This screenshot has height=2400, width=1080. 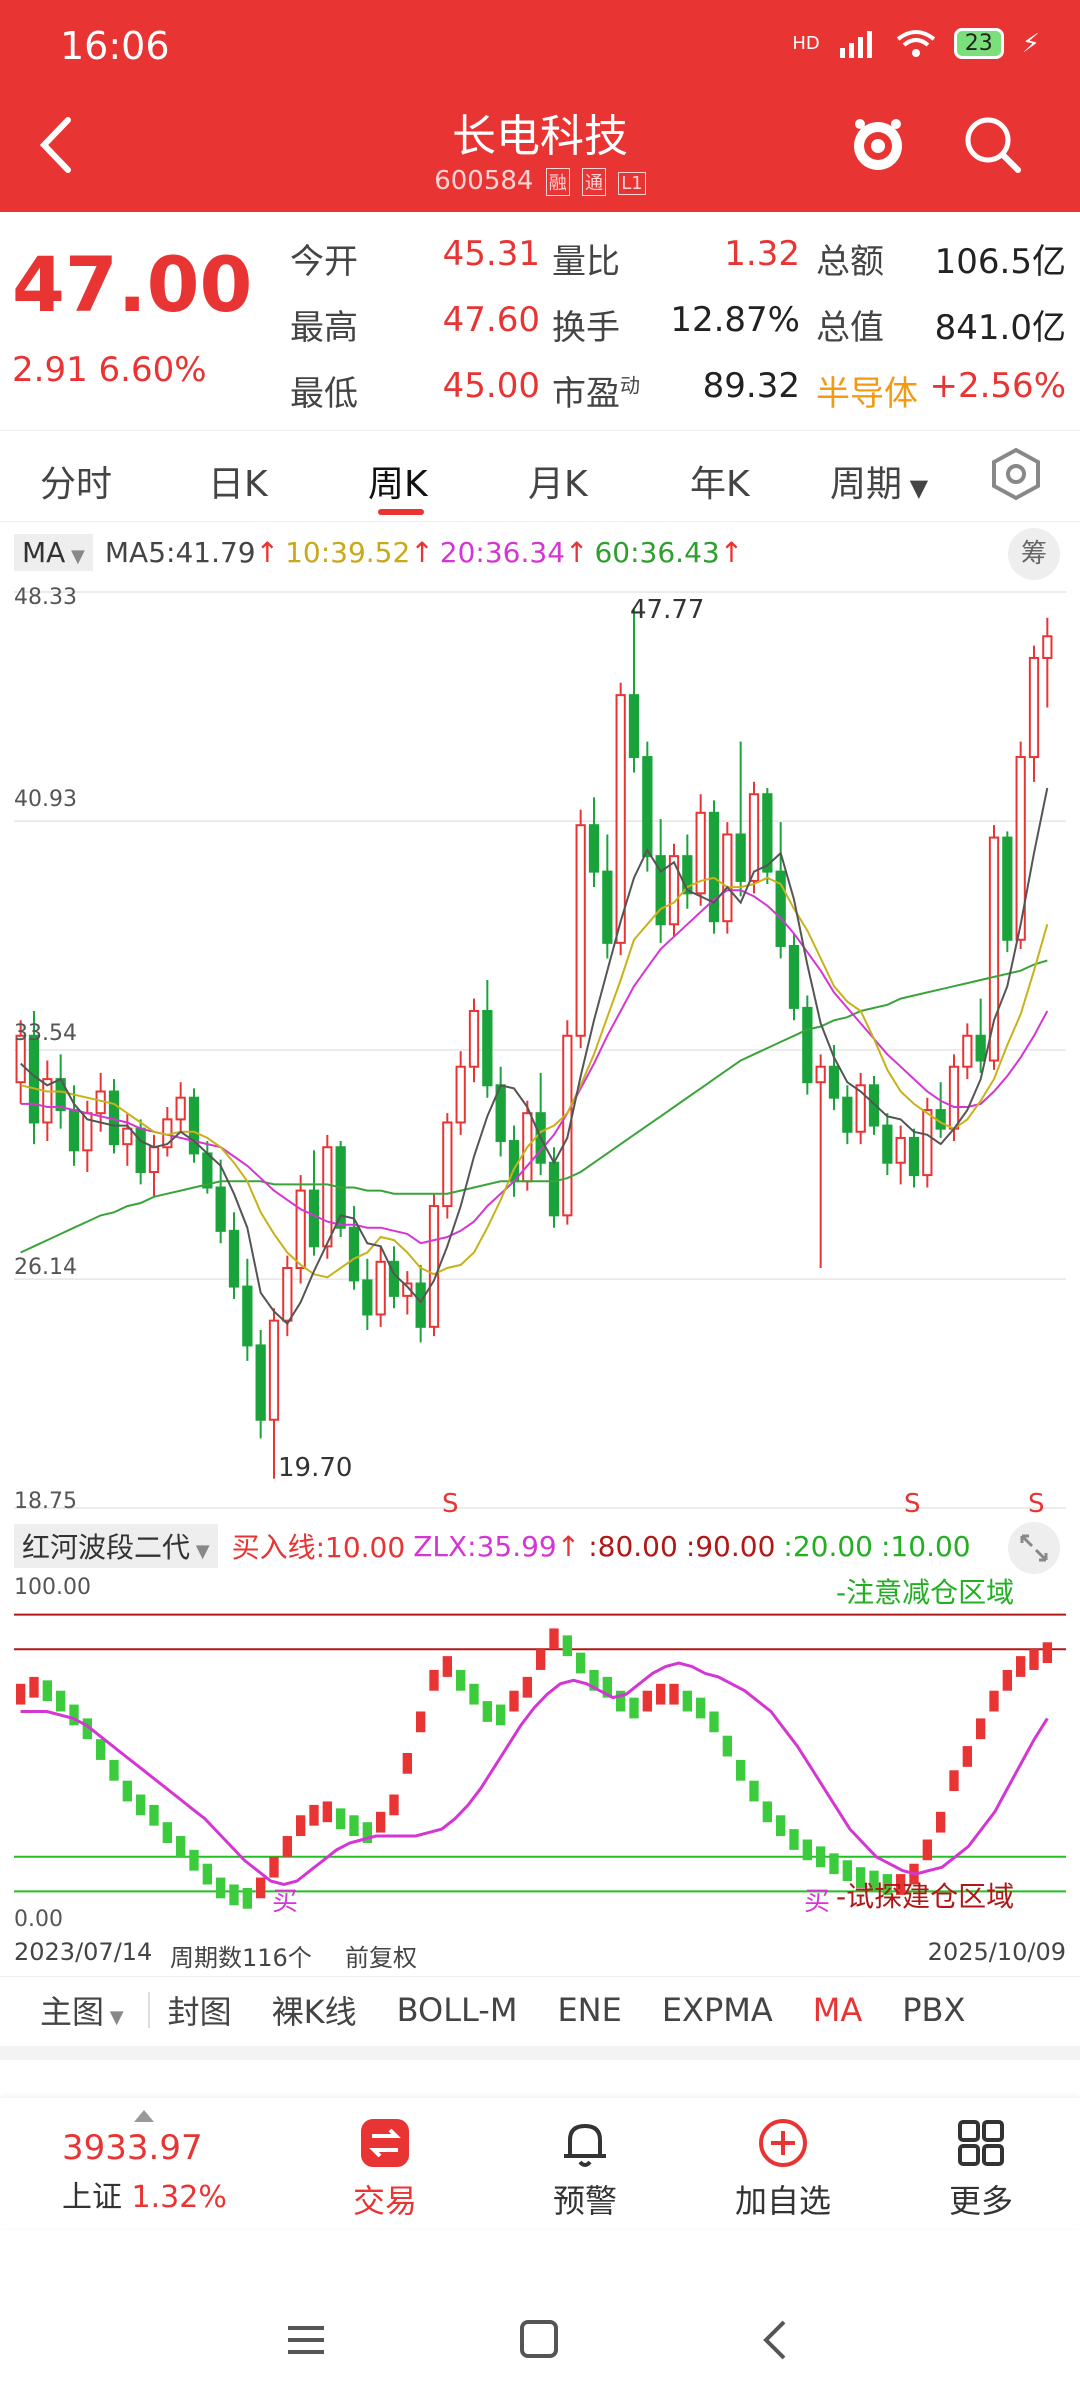 I want to click on tab-period: 周期 ▼, so click(x=879, y=481).